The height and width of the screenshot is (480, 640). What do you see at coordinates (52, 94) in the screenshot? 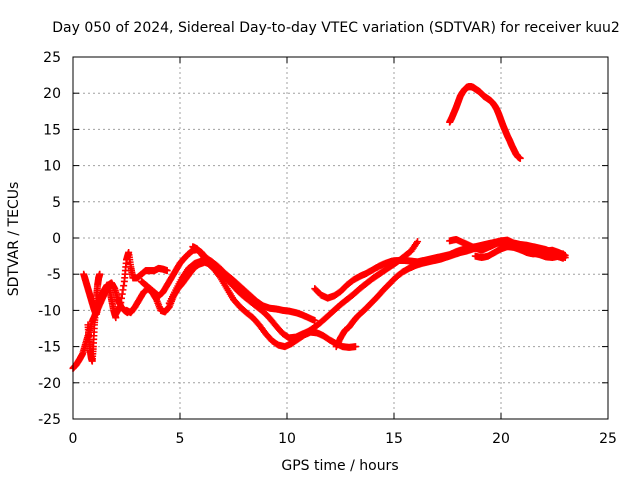
I see `y-tick-label: 20` at bounding box center [52, 94].